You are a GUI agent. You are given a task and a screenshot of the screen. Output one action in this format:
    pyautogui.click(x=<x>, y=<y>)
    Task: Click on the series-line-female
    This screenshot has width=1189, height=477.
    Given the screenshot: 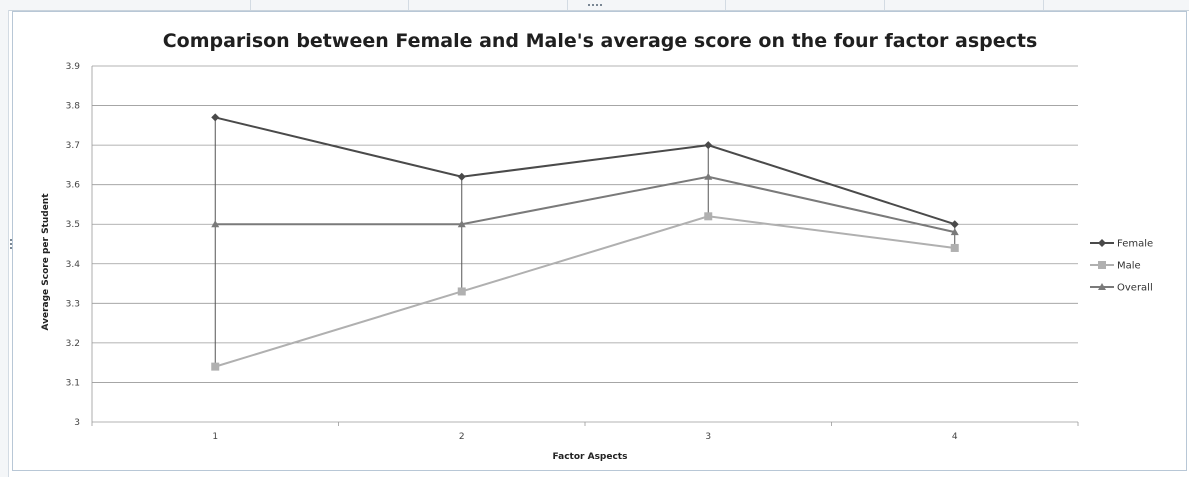 What is the action you would take?
    pyautogui.click(x=585, y=171)
    